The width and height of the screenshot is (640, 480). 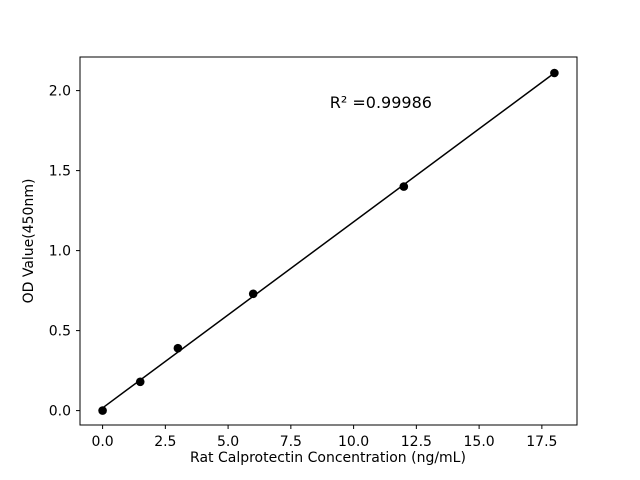 I want to click on x-tick-label: 5.0, so click(x=228, y=442).